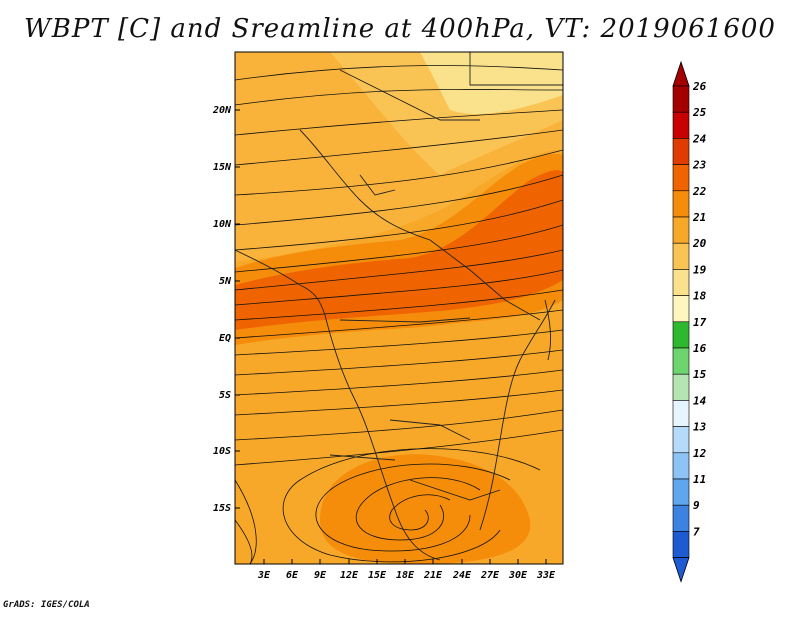 Image resolution: width=800 pixels, height=618 pixels. Describe the element at coordinates (222, 110) in the screenshot. I see `lat-tick-label: 20N` at that location.